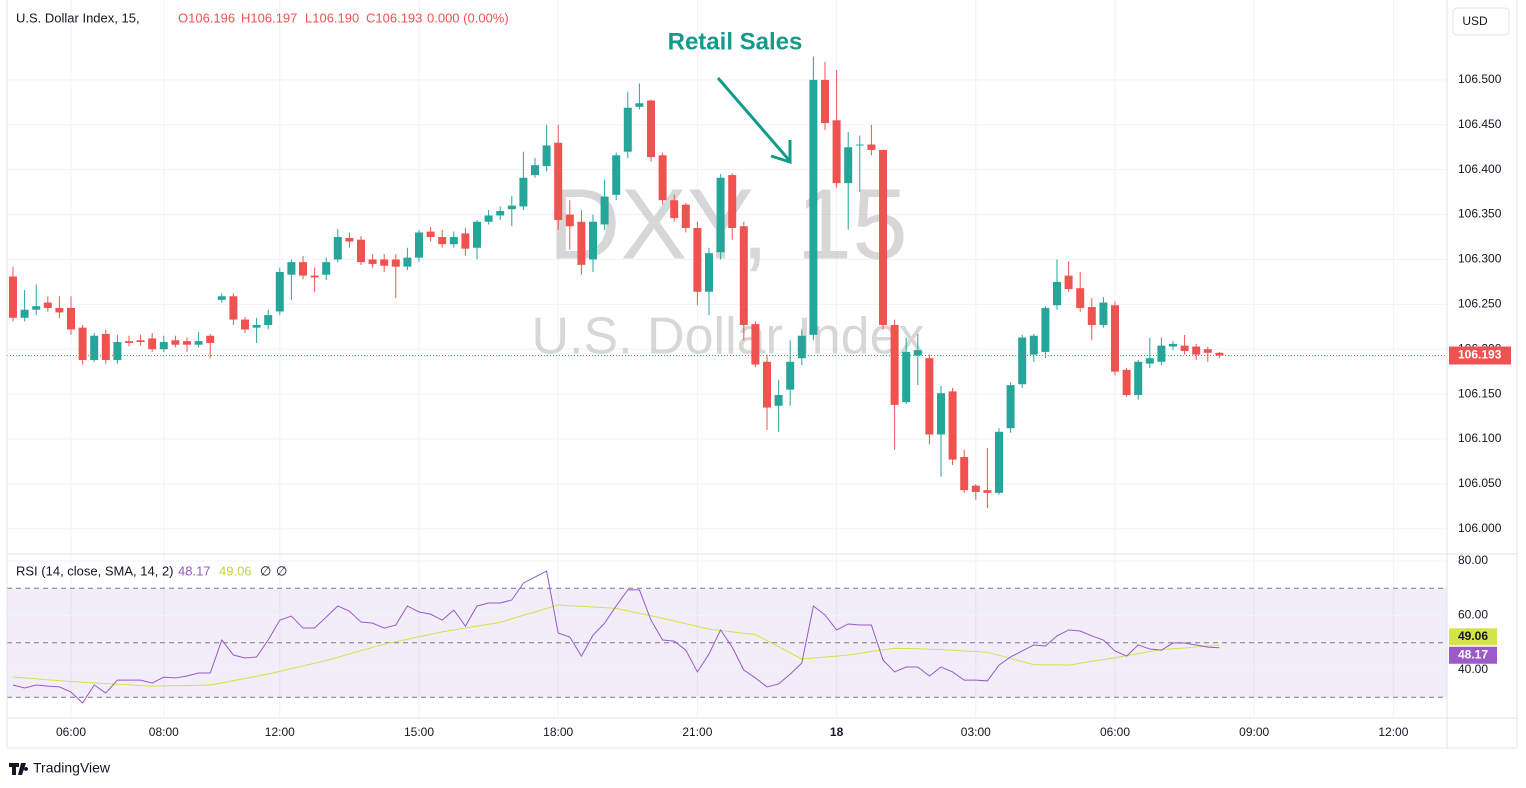  I want to click on y-tick-label: 106.450, so click(1480, 124).